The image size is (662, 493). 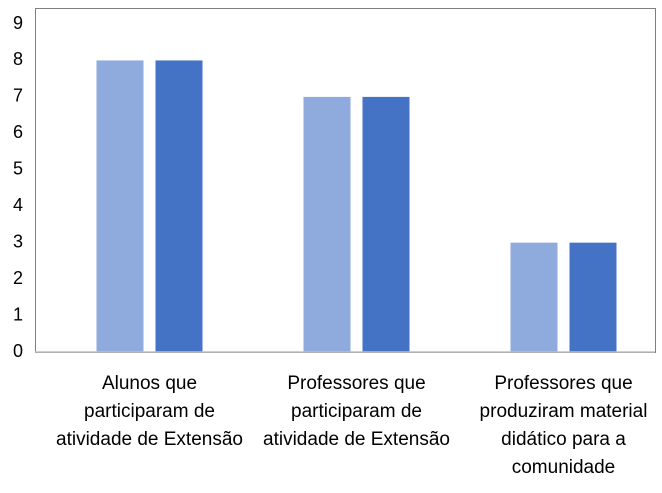 What do you see at coordinates (18, 205) in the screenshot?
I see `y-tick-label: 4` at bounding box center [18, 205].